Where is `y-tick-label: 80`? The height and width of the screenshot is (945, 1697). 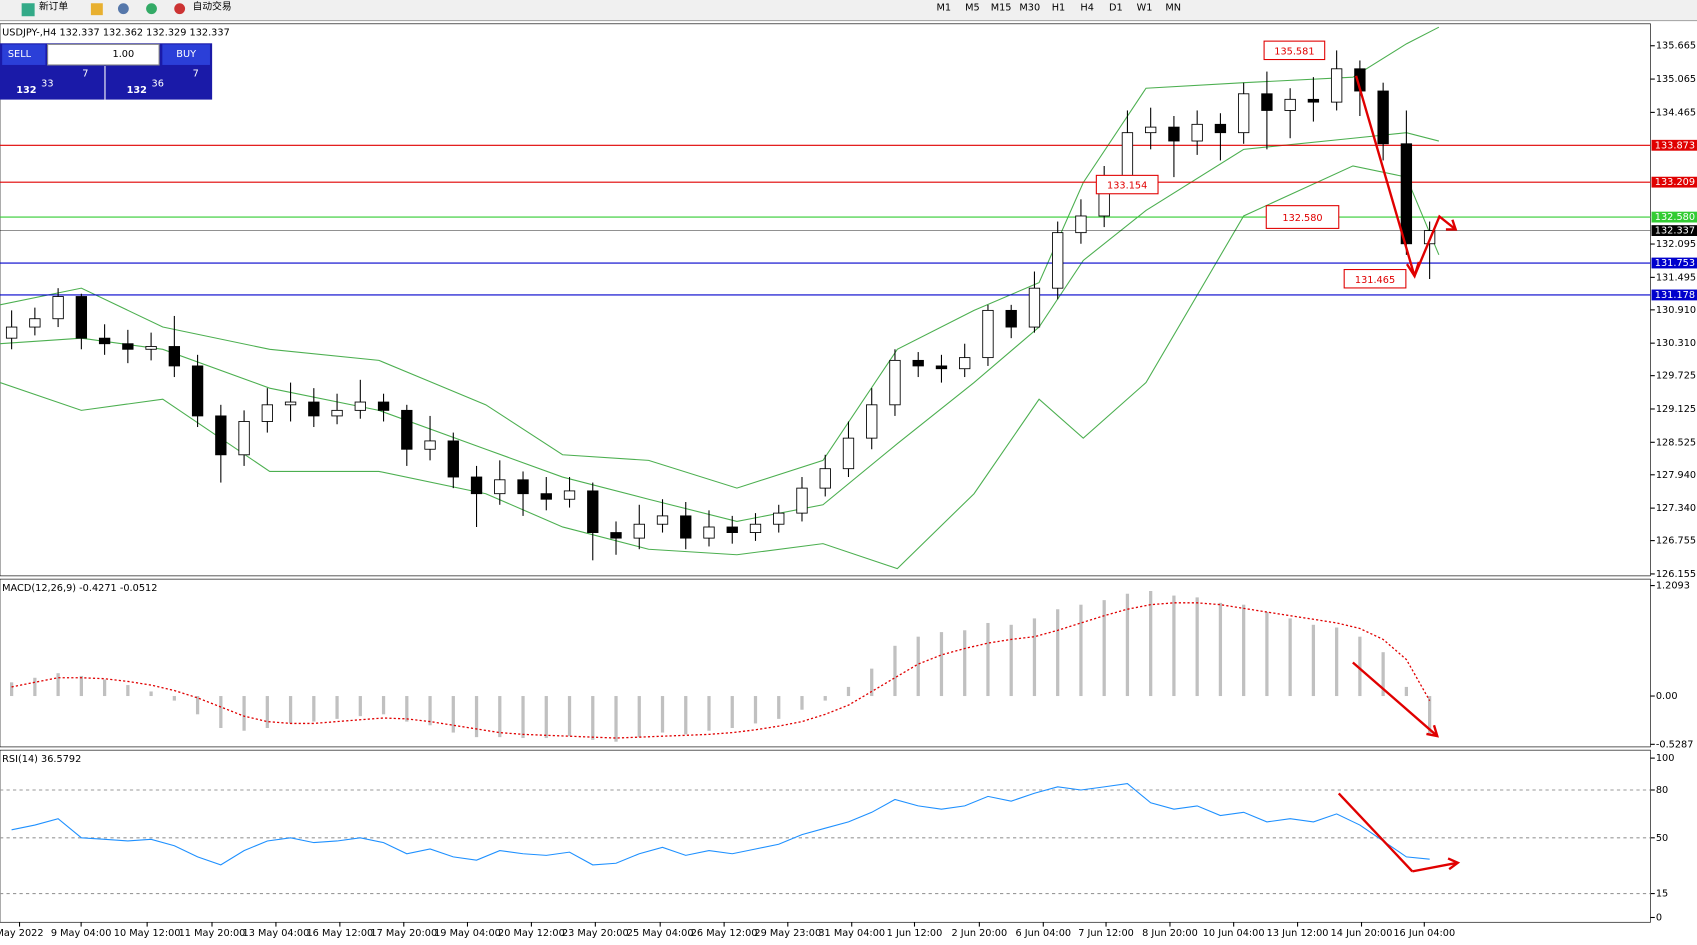
y-tick-label: 80 is located at coordinates (1662, 790).